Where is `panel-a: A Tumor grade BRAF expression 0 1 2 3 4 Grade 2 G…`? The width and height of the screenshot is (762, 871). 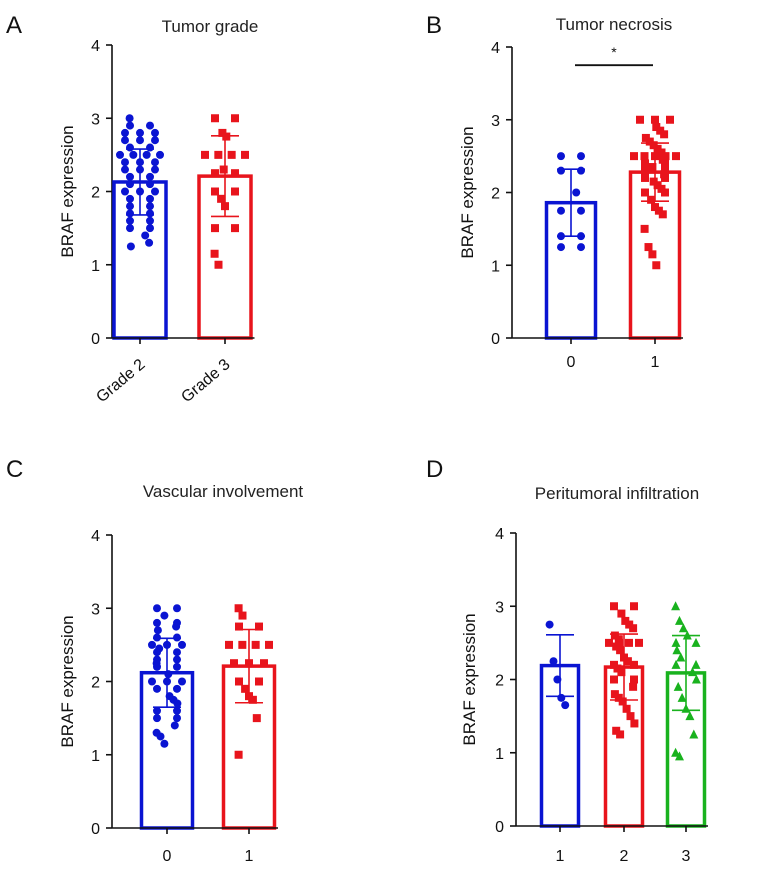 panel-a: A Tumor grade BRAF expression 0 1 2 3 4 Grade 2 G… is located at coordinates (132, 209).